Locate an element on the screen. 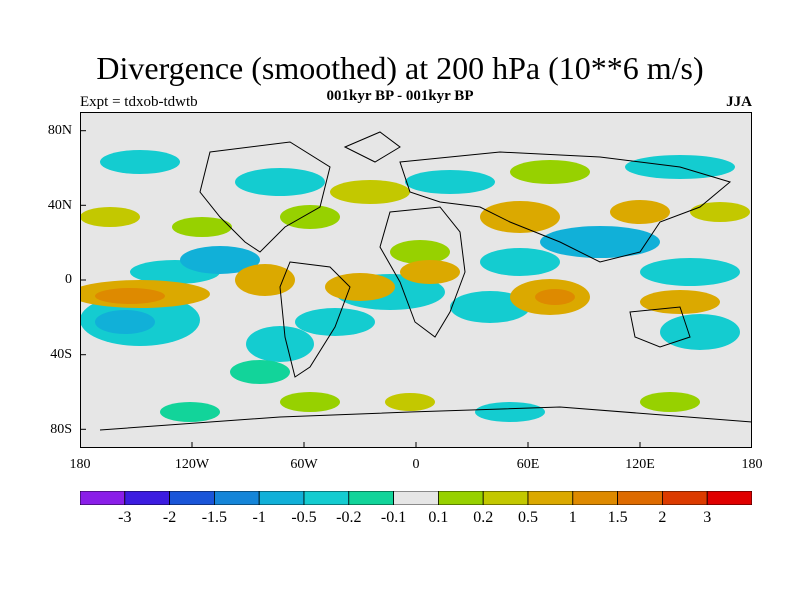 The width and height of the screenshot is (800, 600). colorbar-level-label: -1.5 is located at coordinates (214, 517).